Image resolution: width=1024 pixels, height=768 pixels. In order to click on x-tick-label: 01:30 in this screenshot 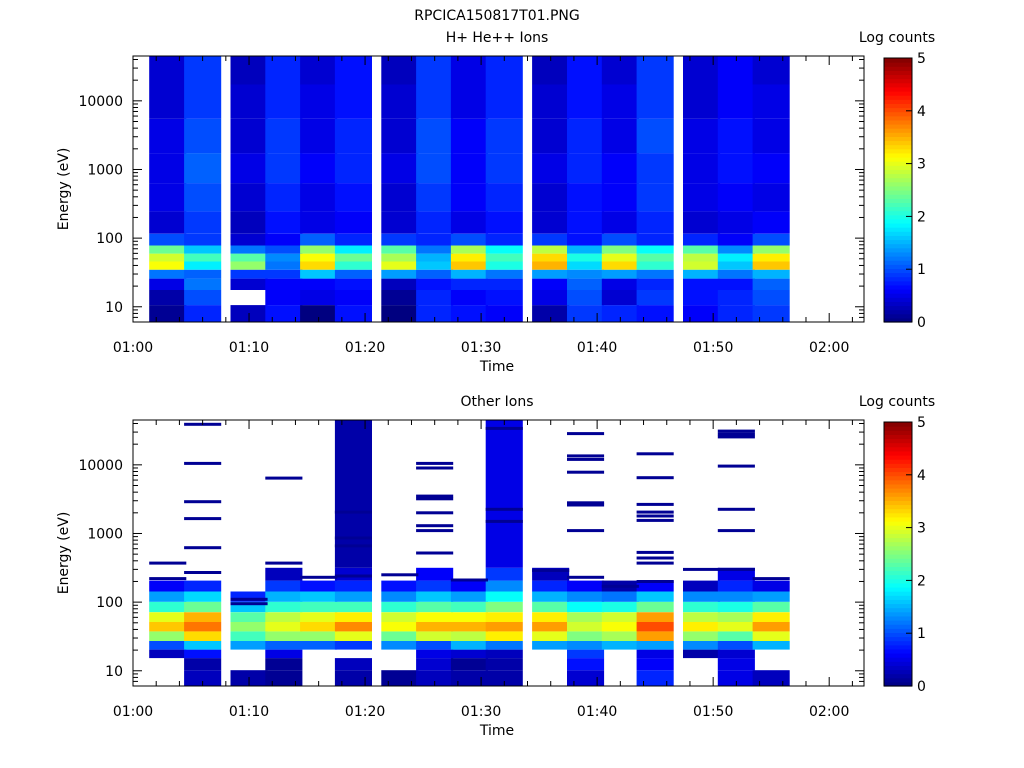, I will do `click(481, 348)`.